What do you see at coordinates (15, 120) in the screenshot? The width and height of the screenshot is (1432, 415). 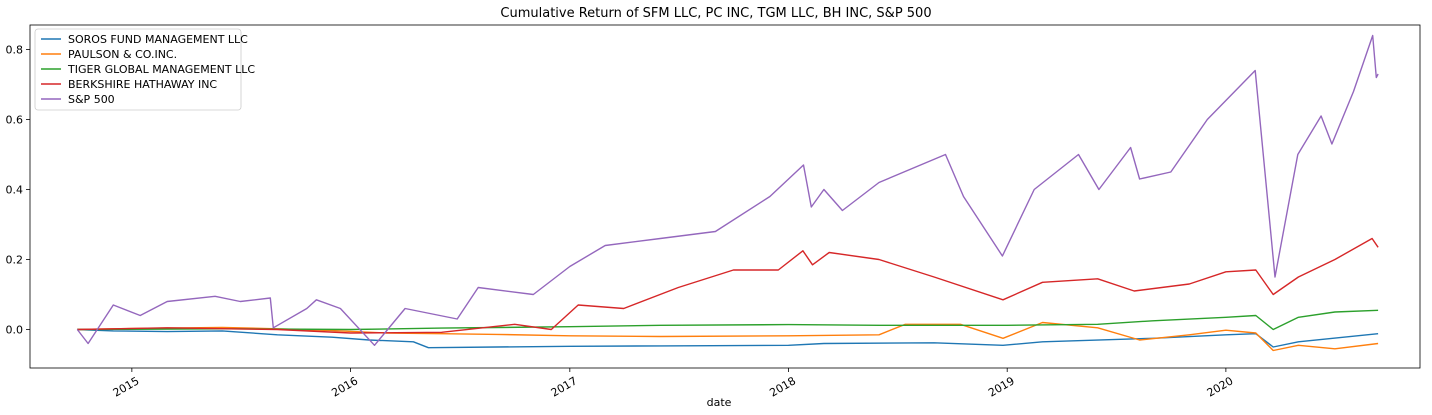 I see `y-tick-label: 0.6` at bounding box center [15, 120].